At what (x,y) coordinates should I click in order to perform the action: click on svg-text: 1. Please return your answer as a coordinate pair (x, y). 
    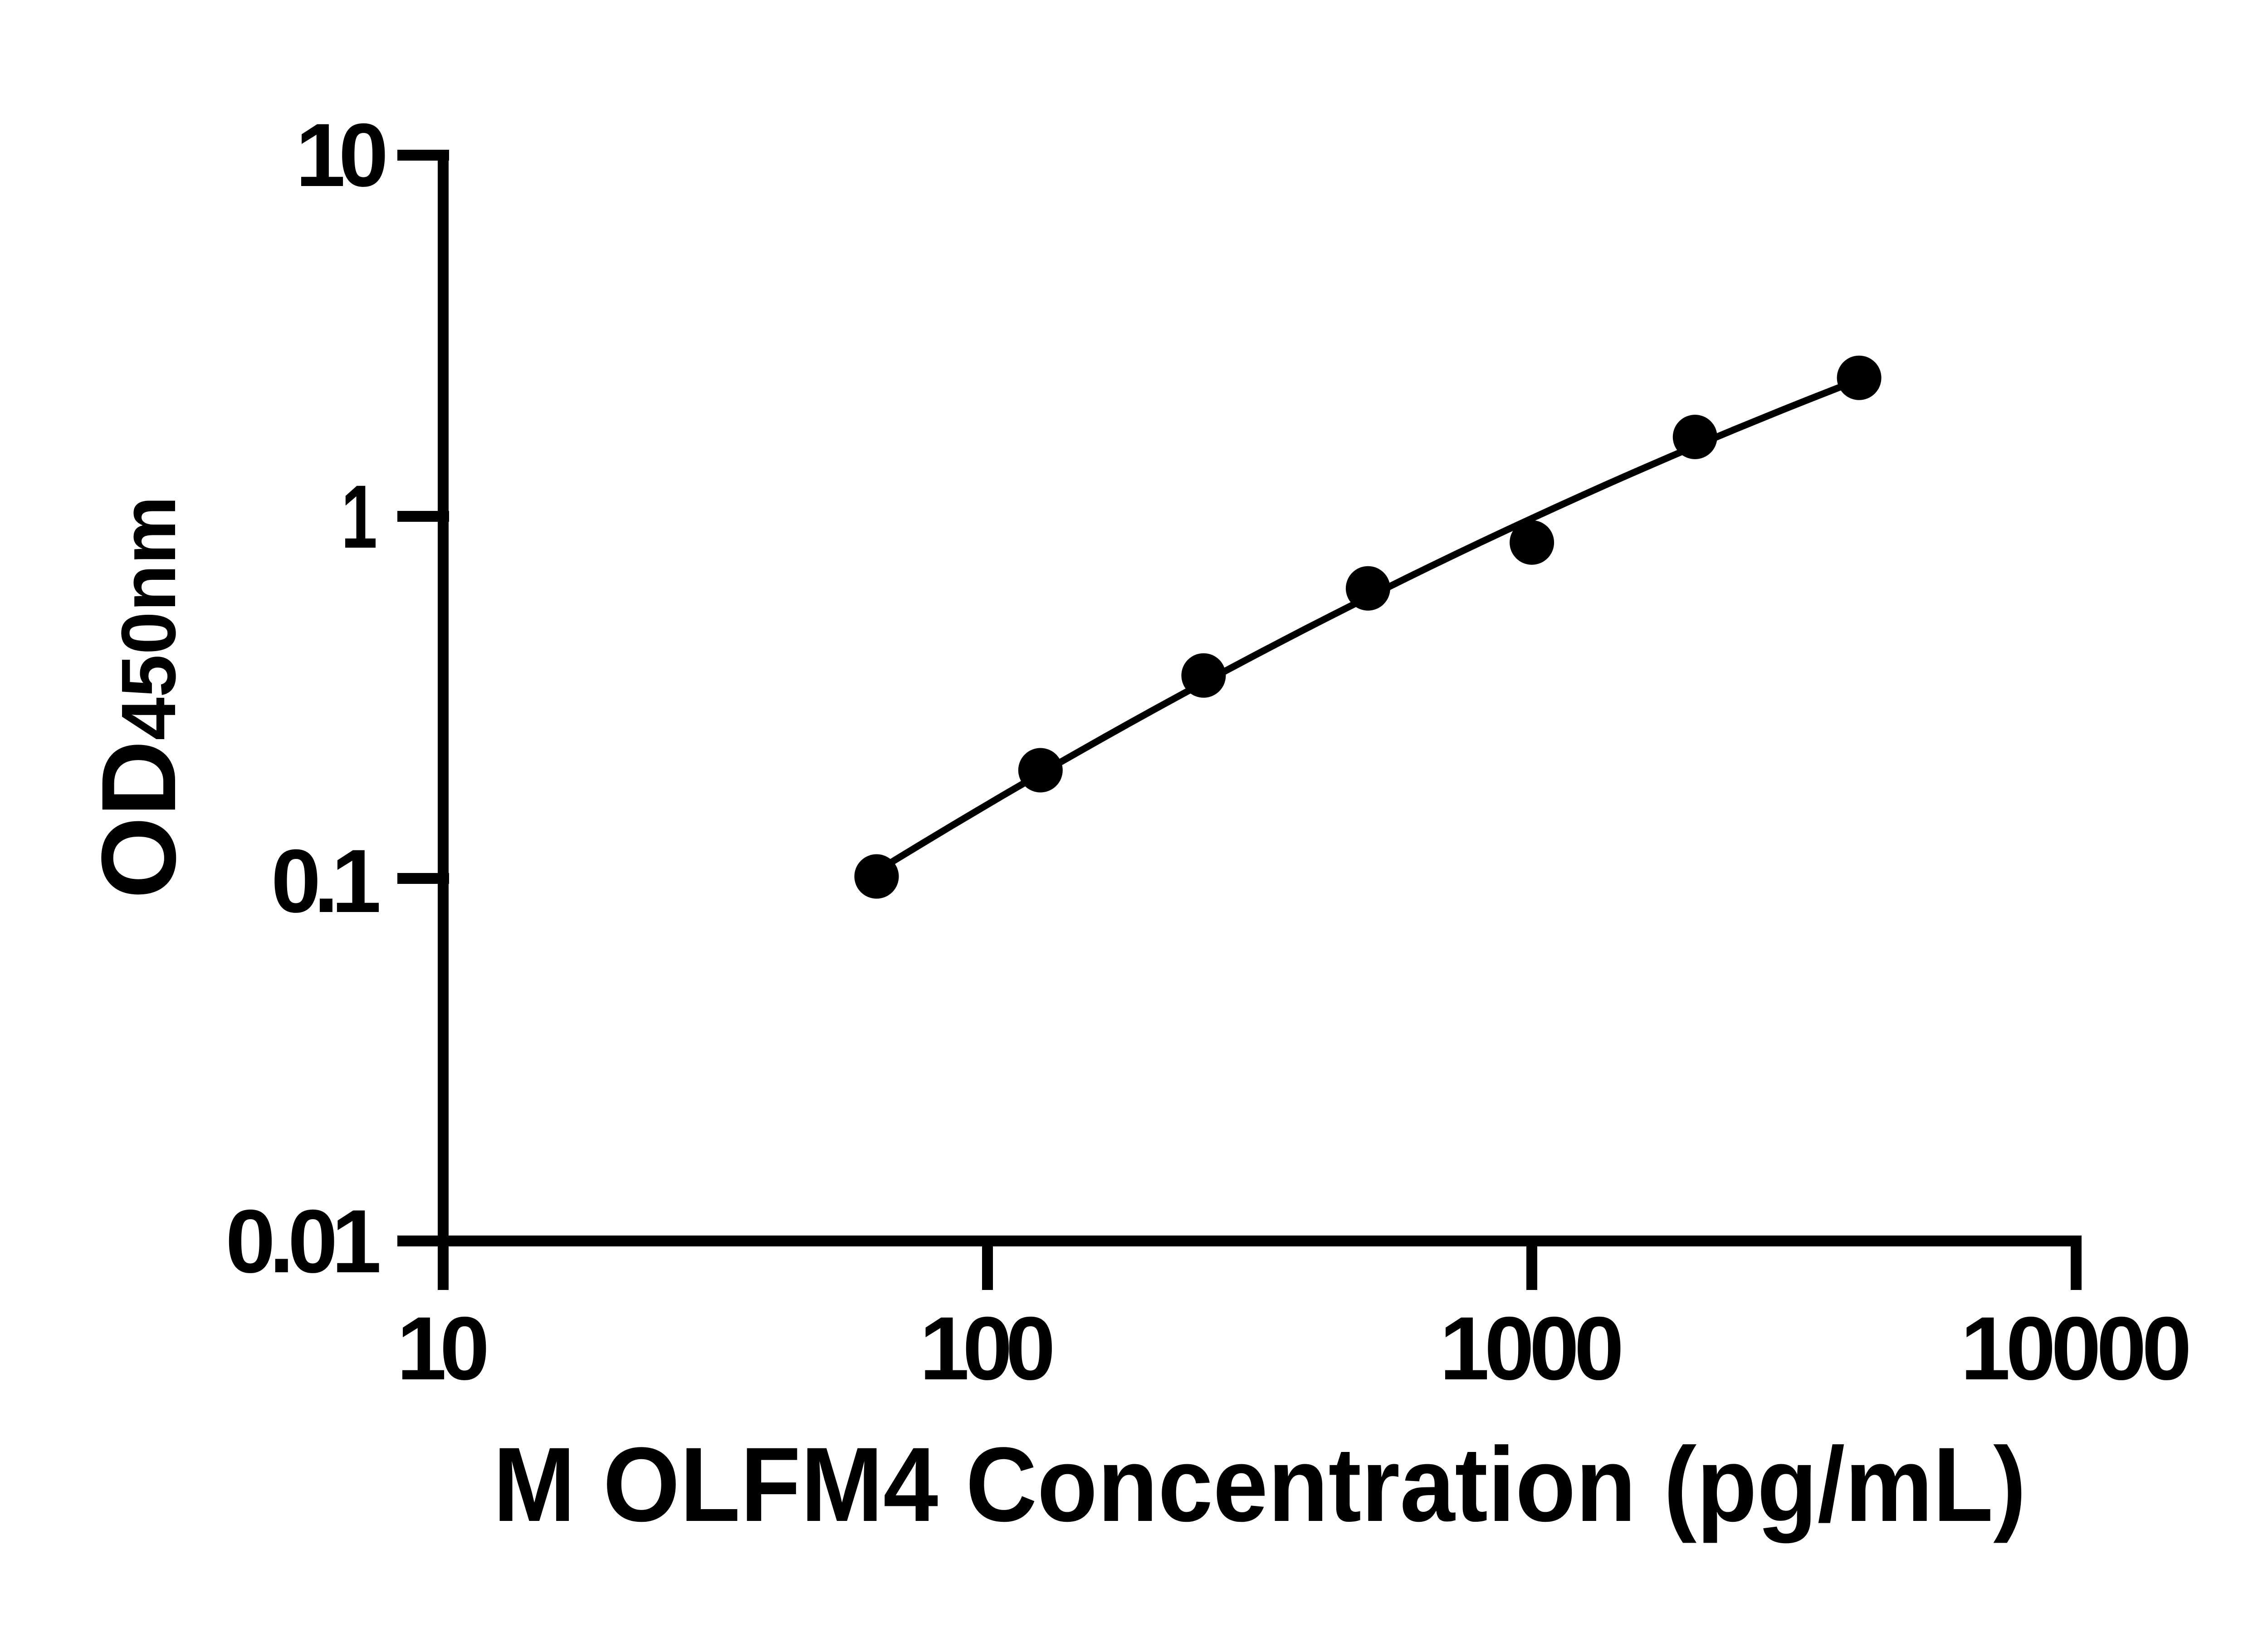
    Looking at the image, I should click on (359, 516).